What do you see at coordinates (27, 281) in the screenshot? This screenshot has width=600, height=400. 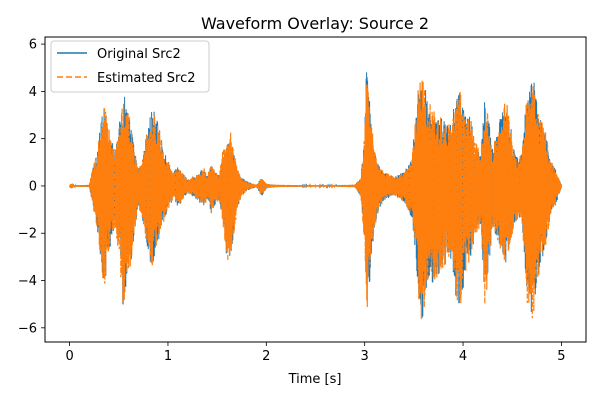 I see `y-tick-label: −4` at bounding box center [27, 281].